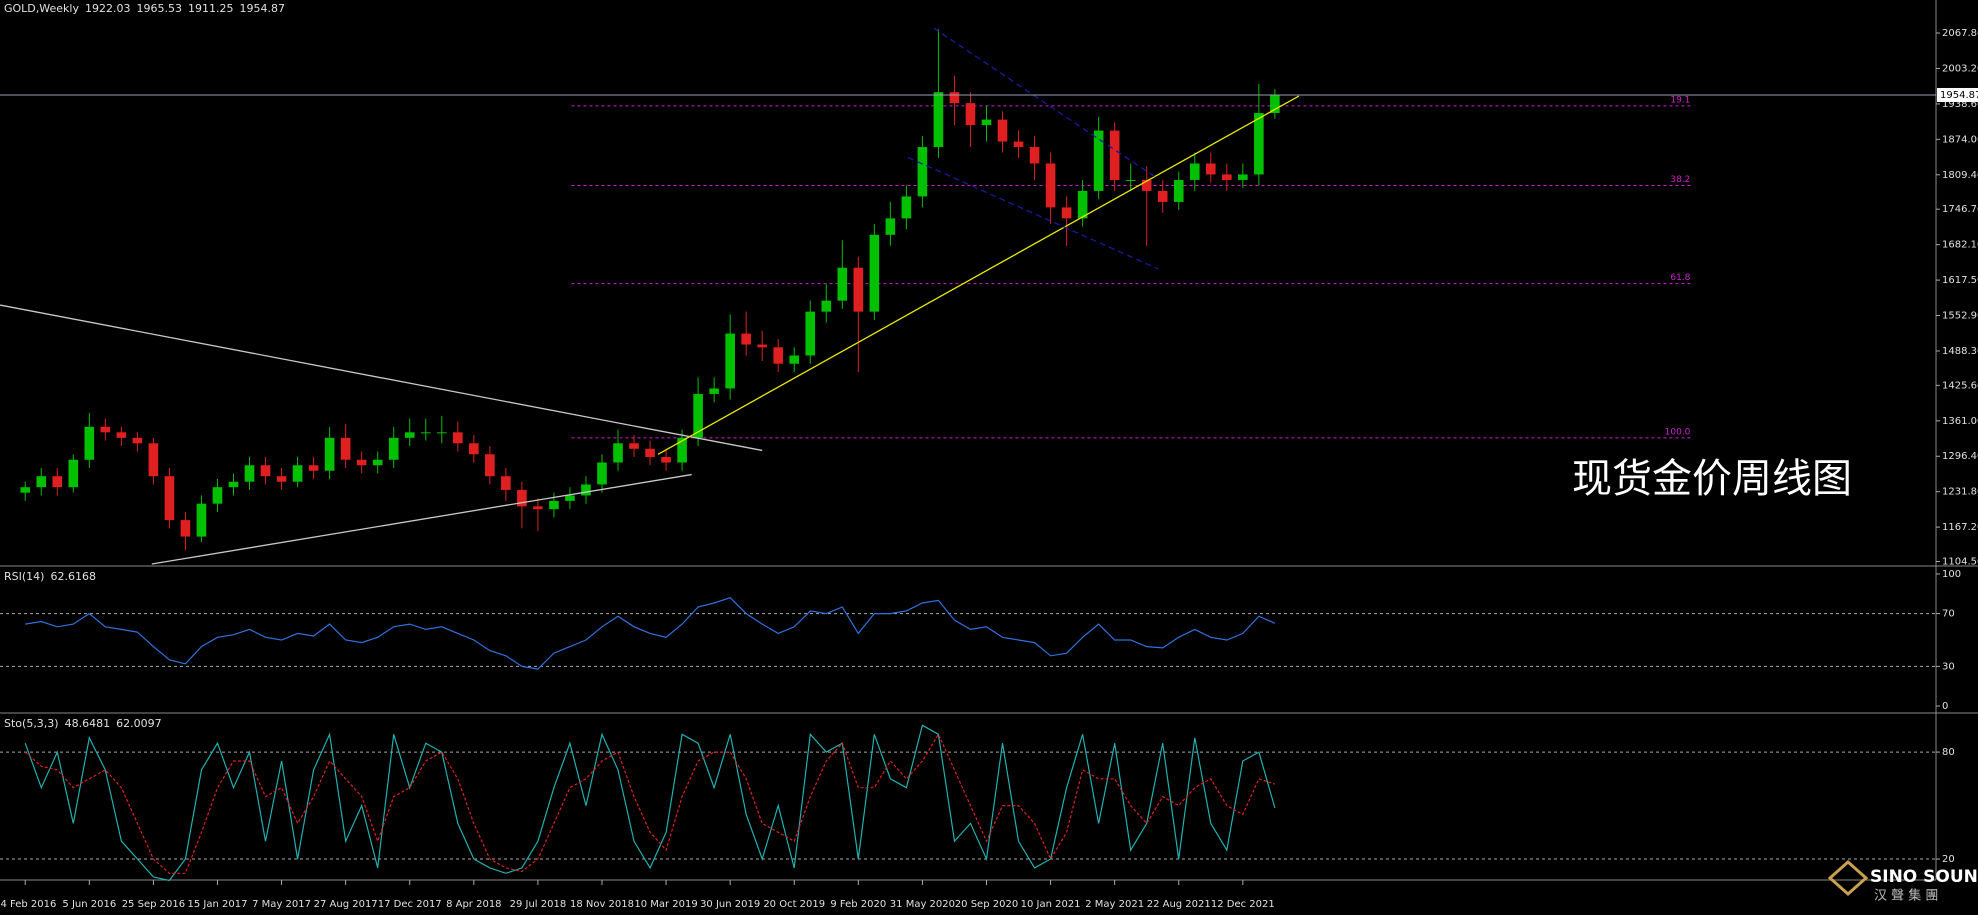 Image resolution: width=1978 pixels, height=915 pixels. Describe the element at coordinates (1848, 878) in the screenshot. I see `logo-icon` at that location.